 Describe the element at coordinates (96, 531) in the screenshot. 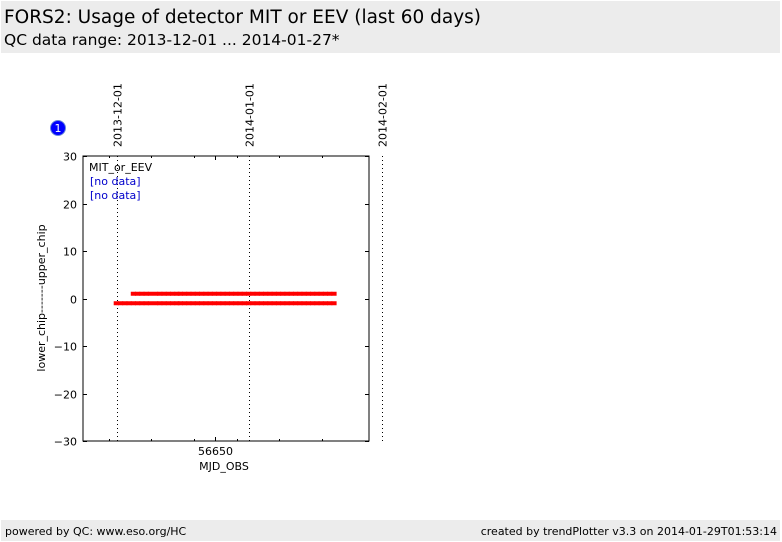

I see `footer-powered-by: powered by QC: www.eso.org/HC` at that location.